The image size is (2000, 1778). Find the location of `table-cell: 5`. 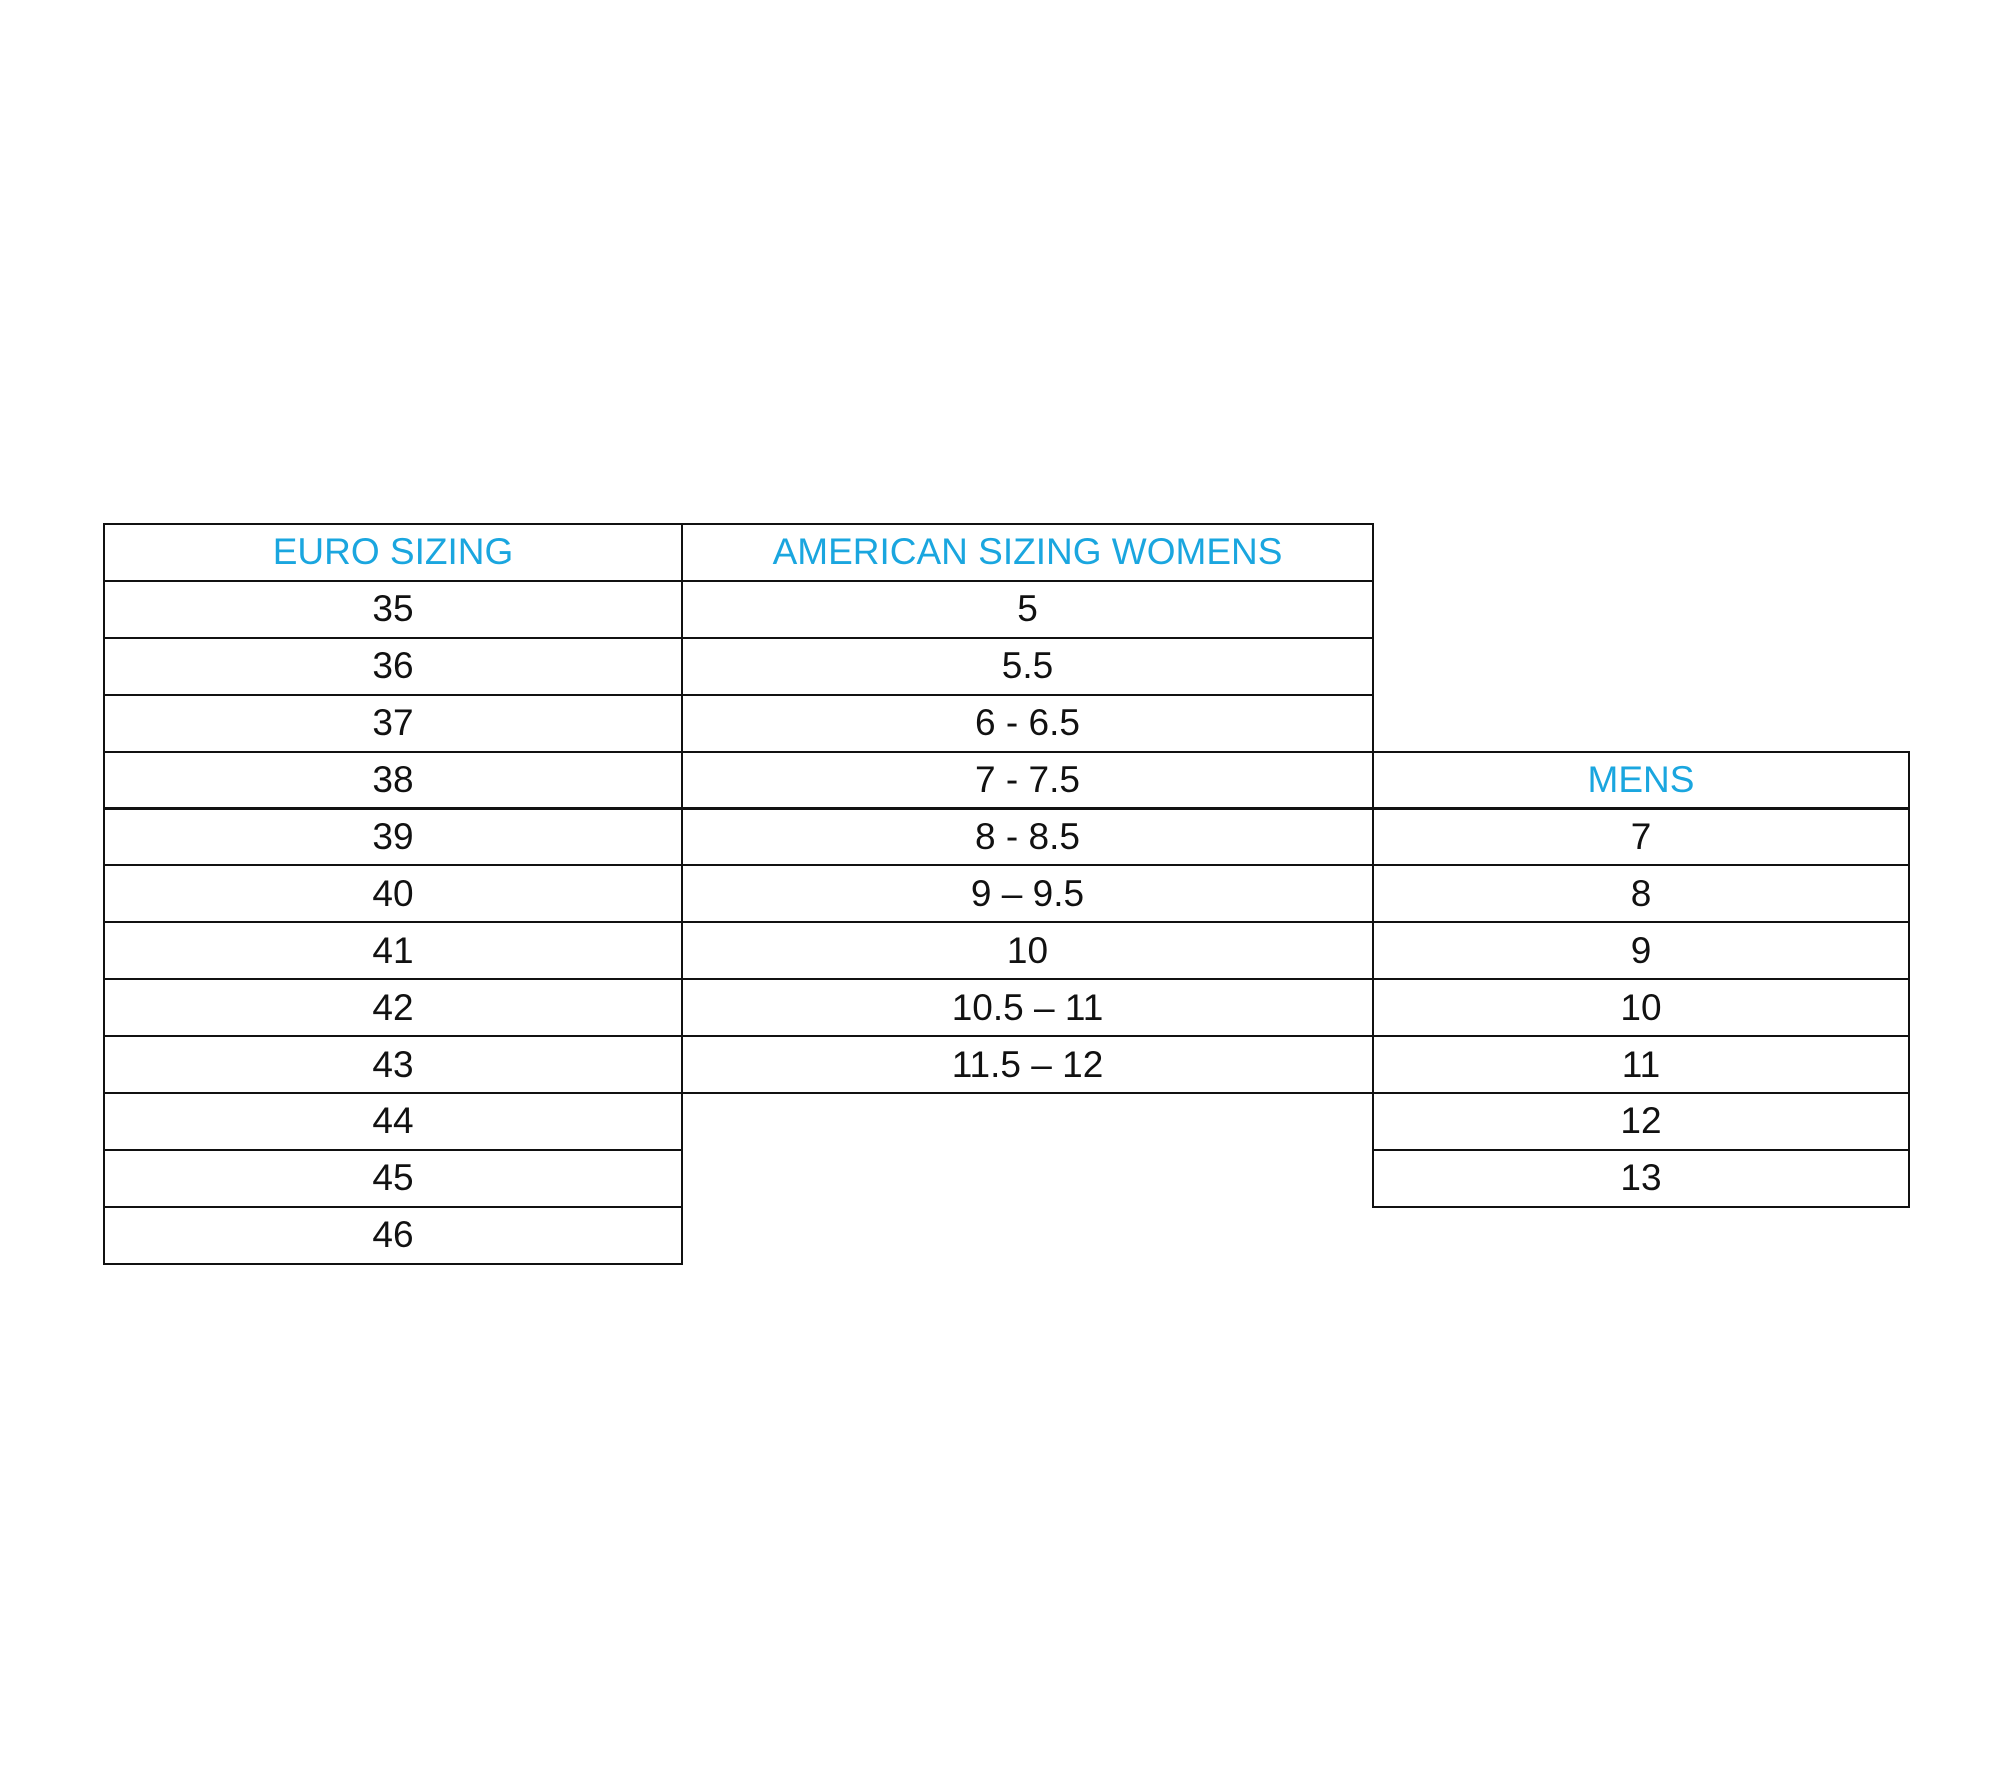

table-cell: 5 is located at coordinates (1027, 609).